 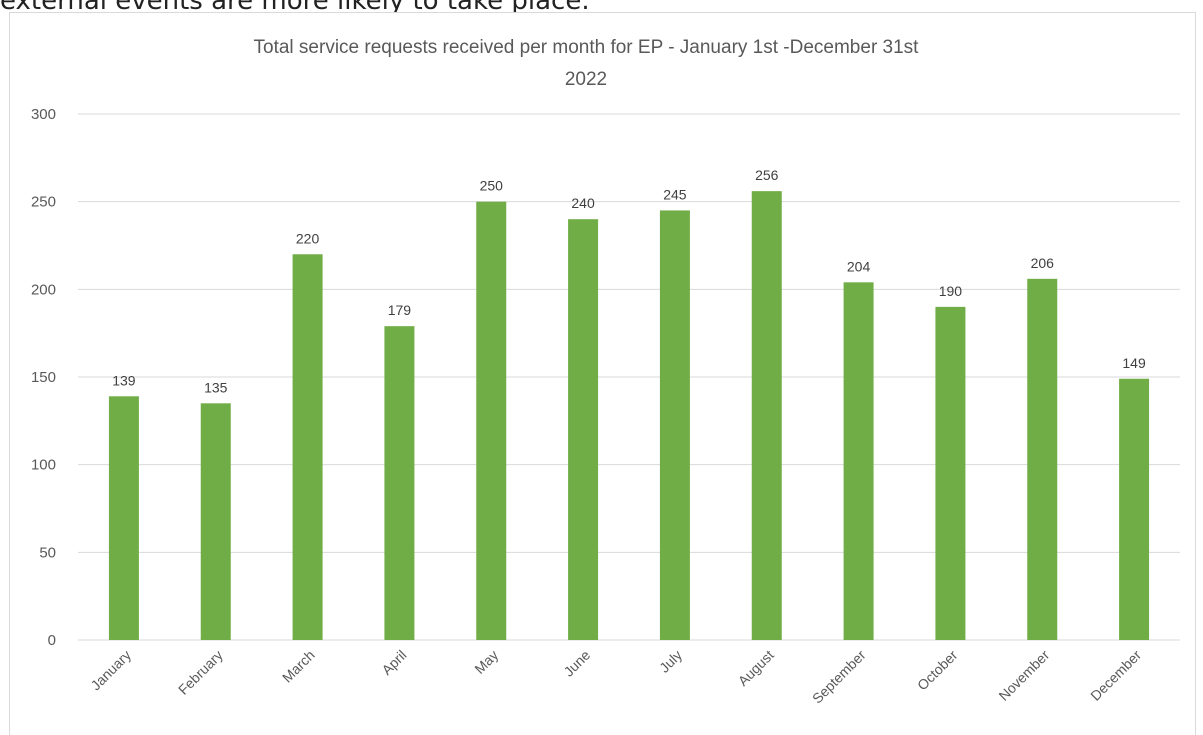 What do you see at coordinates (400, 310) in the screenshot?
I see `data-label: 179` at bounding box center [400, 310].